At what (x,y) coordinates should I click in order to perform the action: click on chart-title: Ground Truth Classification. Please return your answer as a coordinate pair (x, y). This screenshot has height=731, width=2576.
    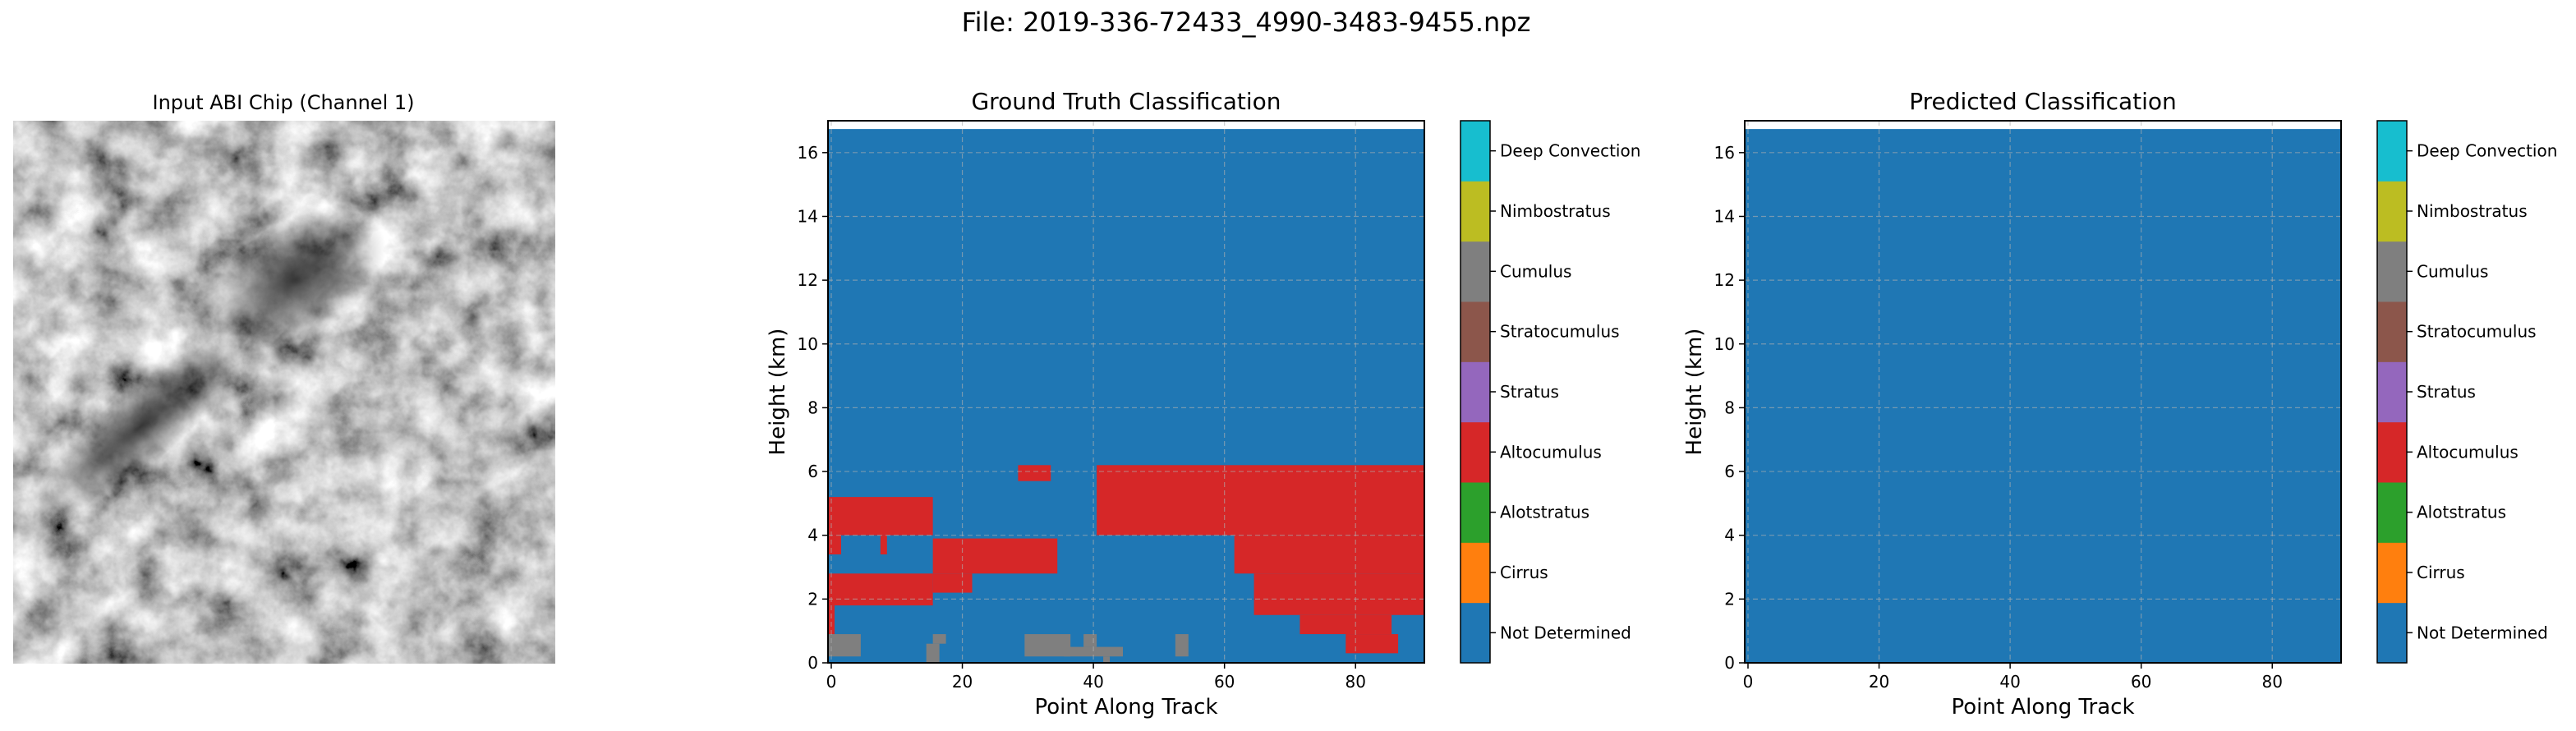
    Looking at the image, I should click on (1126, 101).